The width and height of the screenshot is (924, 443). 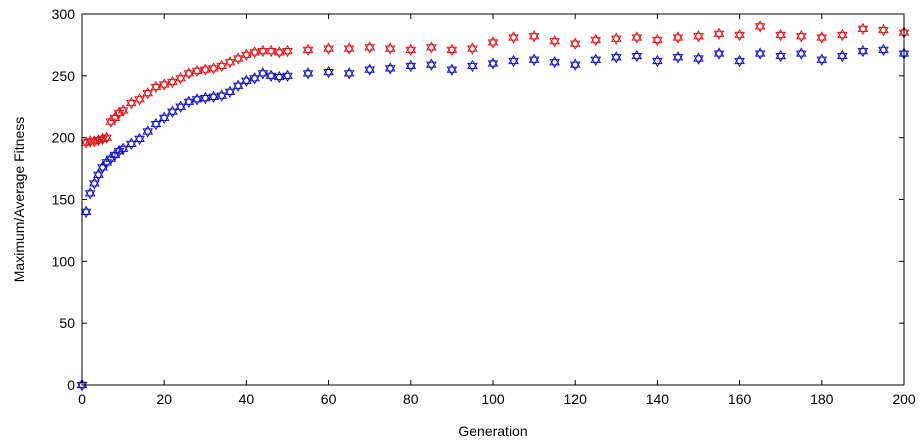 What do you see at coordinates (658, 399) in the screenshot?
I see `x-tick-label: 140` at bounding box center [658, 399].